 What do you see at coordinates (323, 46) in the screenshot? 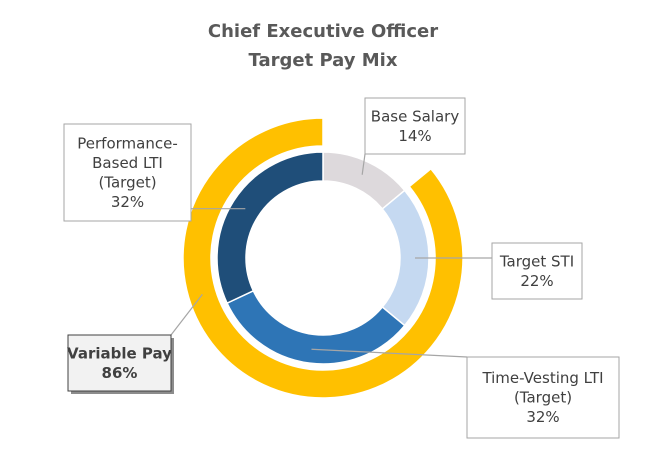
I see `chart-title: Chief Executive Officer Target Pay Mix` at bounding box center [323, 46].